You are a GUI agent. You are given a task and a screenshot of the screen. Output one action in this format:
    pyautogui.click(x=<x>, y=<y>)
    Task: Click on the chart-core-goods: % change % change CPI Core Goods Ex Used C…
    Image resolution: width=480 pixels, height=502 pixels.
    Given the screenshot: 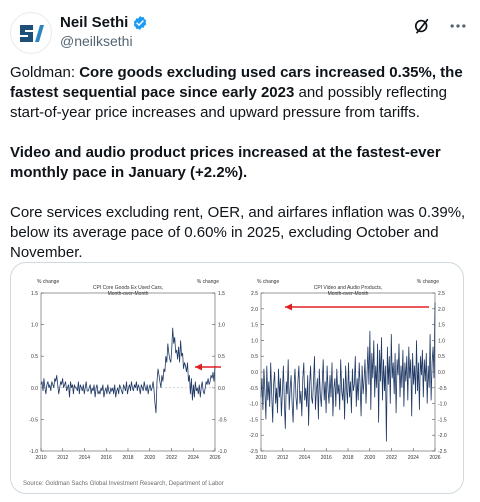 What is the action you would take?
    pyautogui.click(x=128, y=370)
    